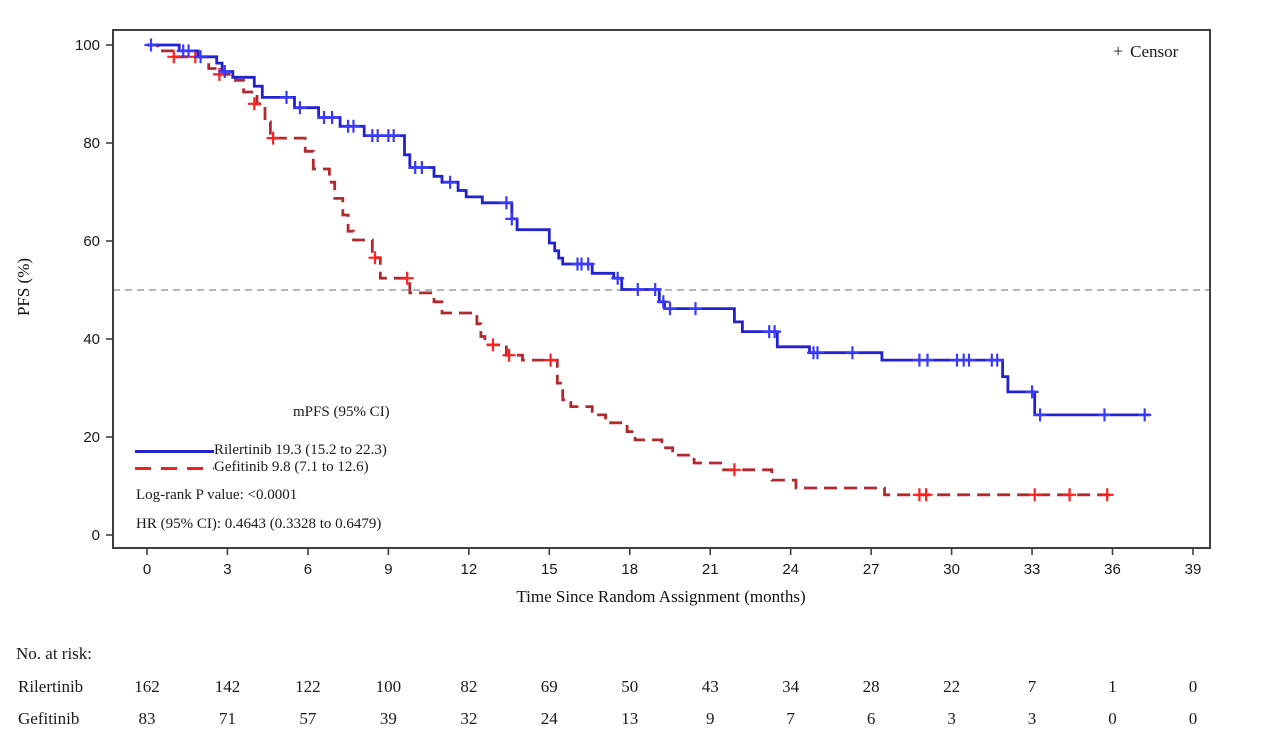  What do you see at coordinates (174, 451) in the screenshot?
I see `legend-sample-rilertinib` at bounding box center [174, 451].